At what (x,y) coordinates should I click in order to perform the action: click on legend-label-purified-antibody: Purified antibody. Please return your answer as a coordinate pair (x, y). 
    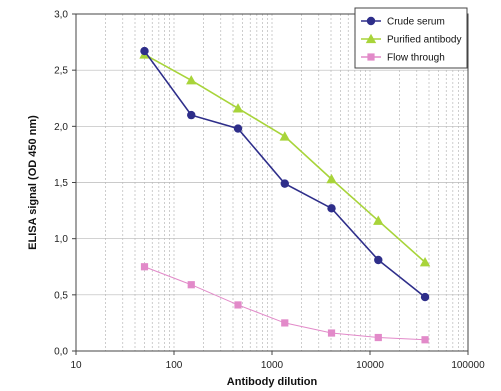
    Looking at the image, I should click on (424, 40).